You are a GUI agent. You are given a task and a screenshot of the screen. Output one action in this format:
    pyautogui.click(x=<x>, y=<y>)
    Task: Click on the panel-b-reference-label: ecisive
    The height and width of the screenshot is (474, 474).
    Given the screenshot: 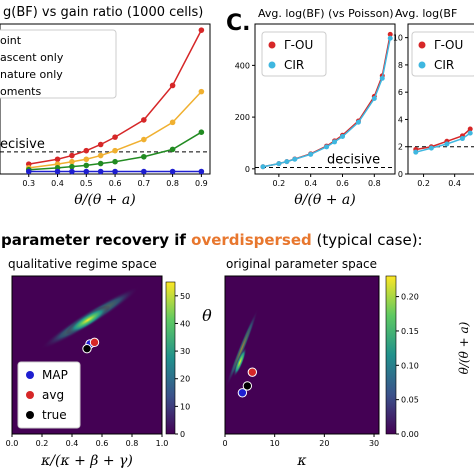 What is the action you would take?
    pyautogui.click(x=22, y=144)
    